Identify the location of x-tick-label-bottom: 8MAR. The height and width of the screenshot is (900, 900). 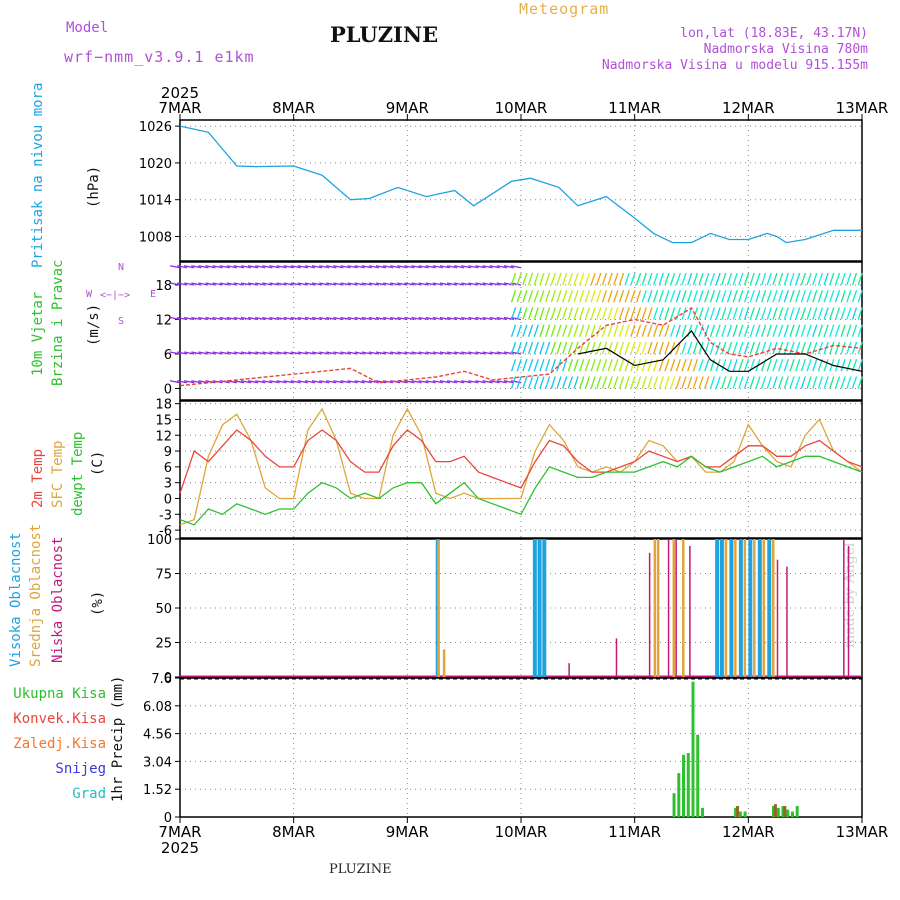
(293, 832).